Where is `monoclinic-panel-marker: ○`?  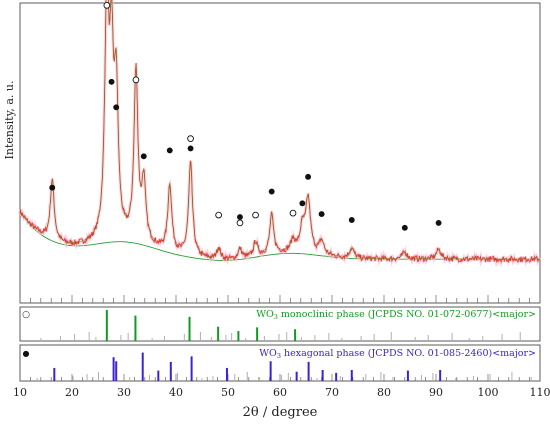
monoclinic-panel-marker: ○ is located at coordinates (26, 315).